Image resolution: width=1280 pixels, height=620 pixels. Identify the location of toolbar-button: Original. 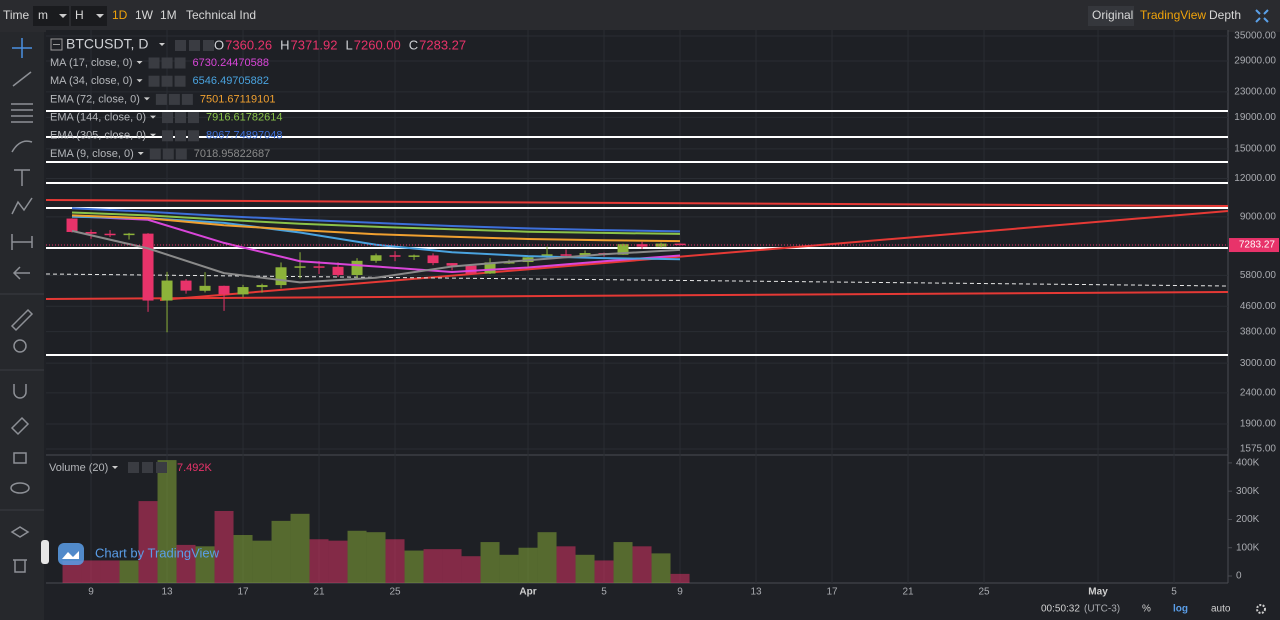
(1112, 15).